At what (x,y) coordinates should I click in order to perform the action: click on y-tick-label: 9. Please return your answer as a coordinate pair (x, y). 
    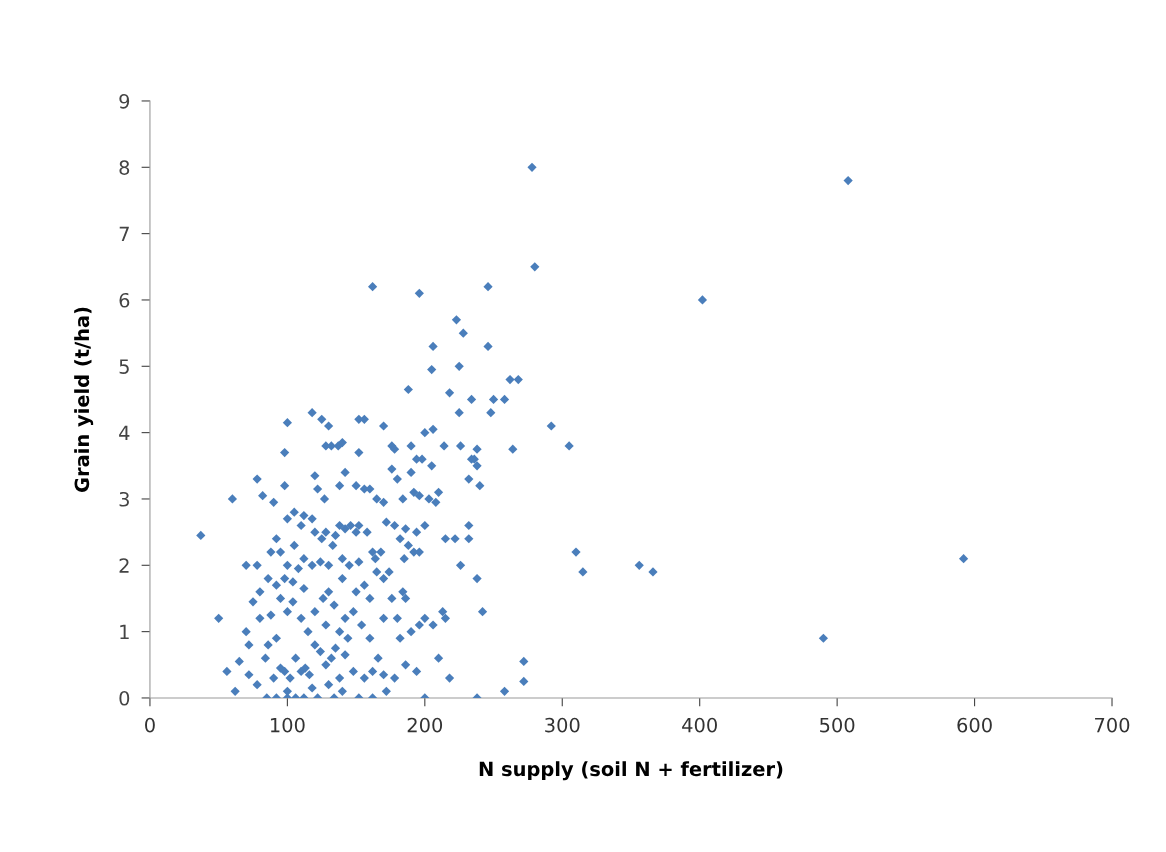
    Looking at the image, I should click on (124, 101).